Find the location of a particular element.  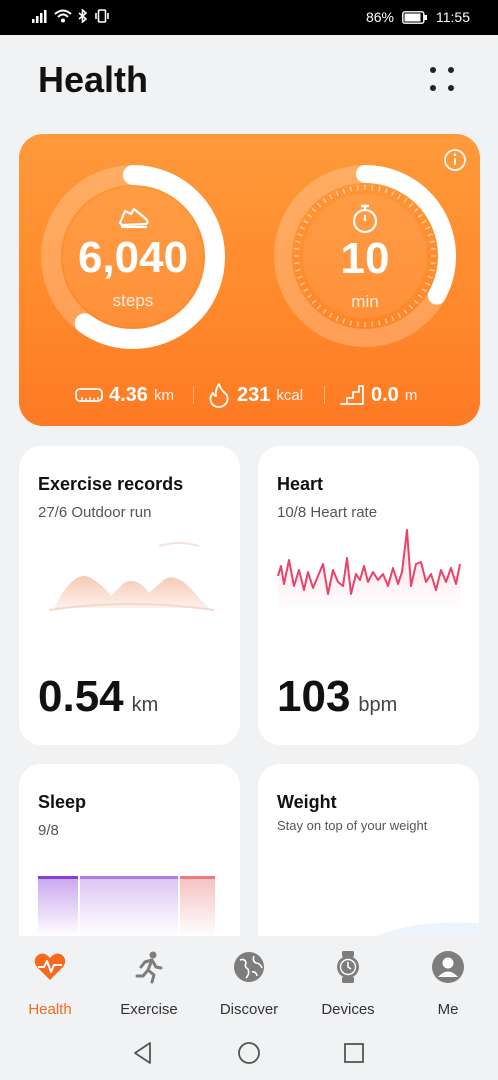

back-icon is located at coordinates (143, 1053).